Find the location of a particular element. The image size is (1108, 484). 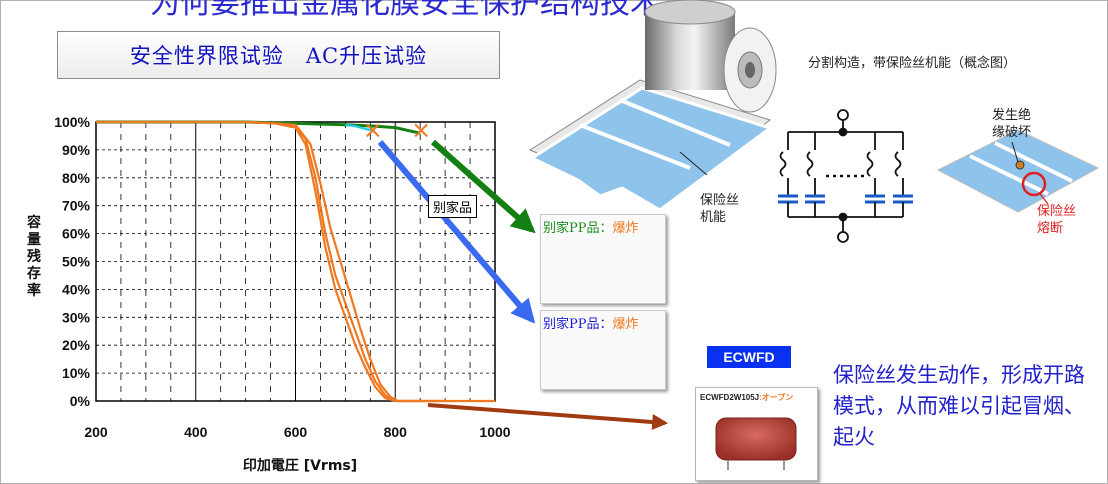

x-axis-label: 印加電圧 [Vrms] is located at coordinates (300, 465).